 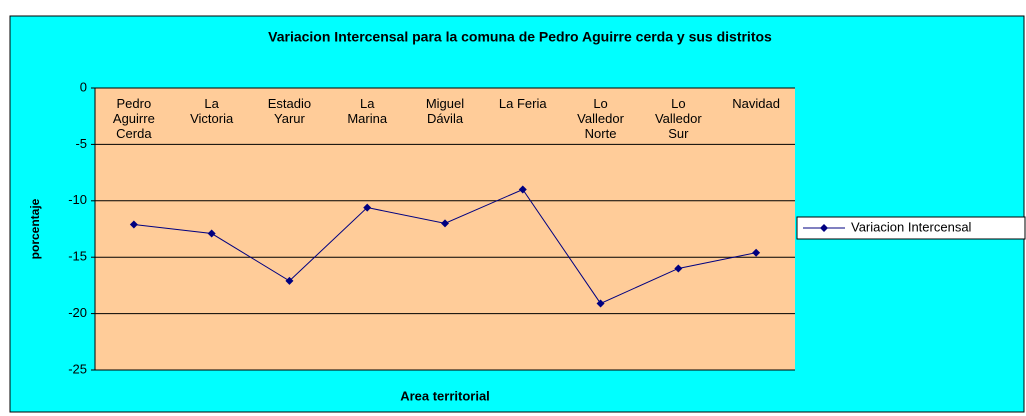 I want to click on legend-label: Variacion Intercensal, so click(x=911, y=226).